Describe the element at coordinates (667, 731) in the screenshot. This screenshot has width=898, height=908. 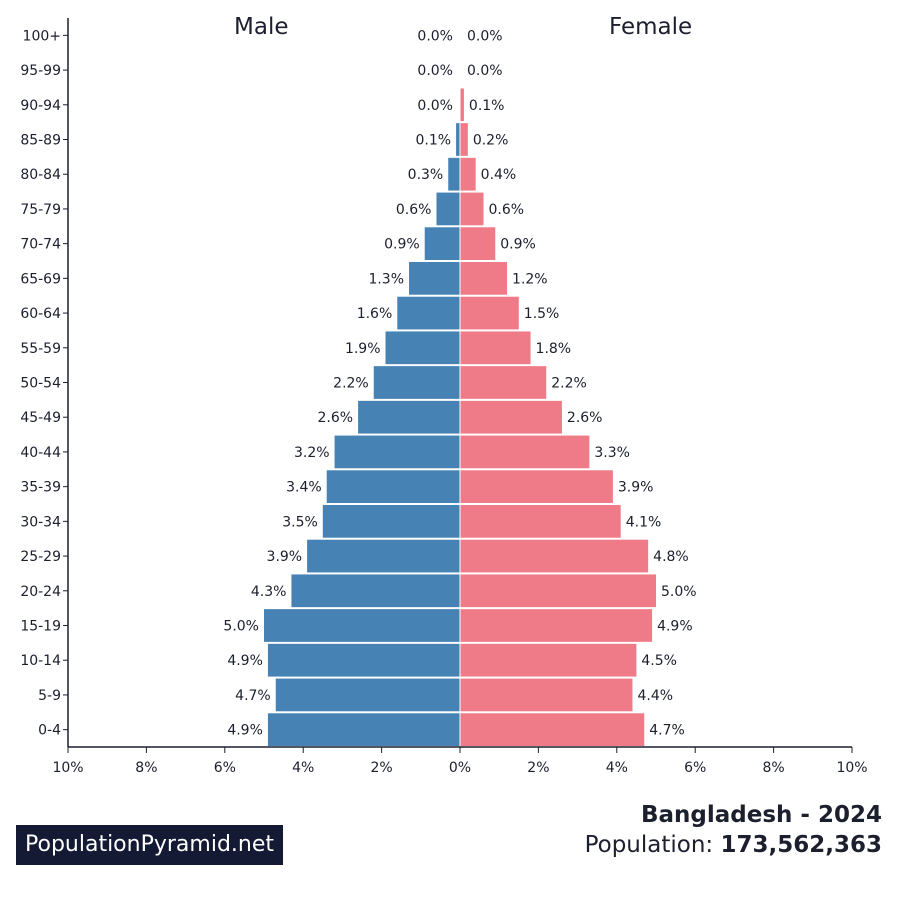
I see `female-label-0-4: 4.7%` at that location.